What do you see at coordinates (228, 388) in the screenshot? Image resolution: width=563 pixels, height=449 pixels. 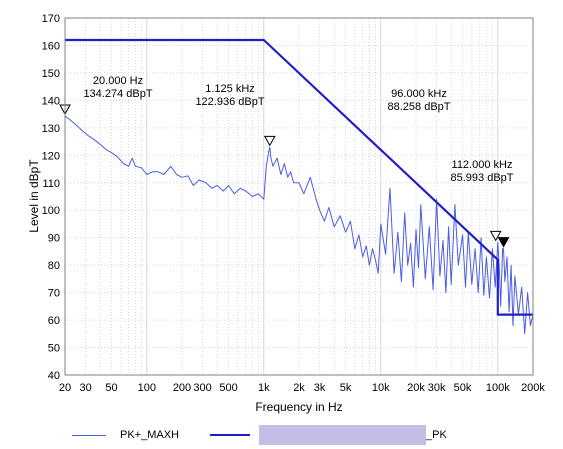 I see `x-tick-label: 500` at bounding box center [228, 388].